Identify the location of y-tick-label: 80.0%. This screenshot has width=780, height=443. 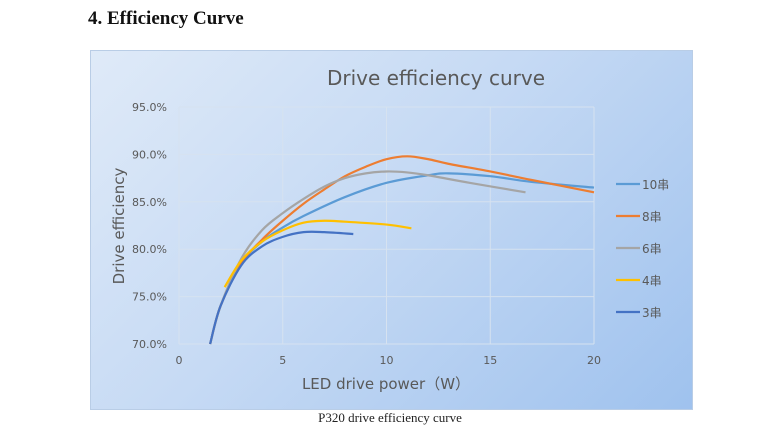
(149, 249).